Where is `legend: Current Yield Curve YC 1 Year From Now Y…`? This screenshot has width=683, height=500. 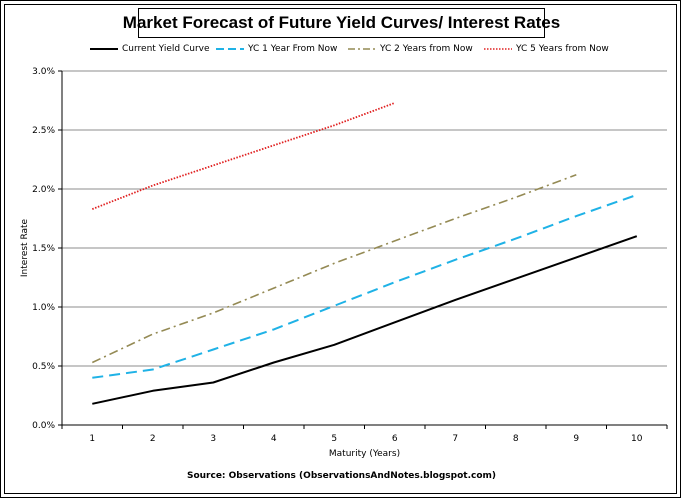
legend: Current Yield Curve YC 1 Year From Now Y… is located at coordinates (360, 51).